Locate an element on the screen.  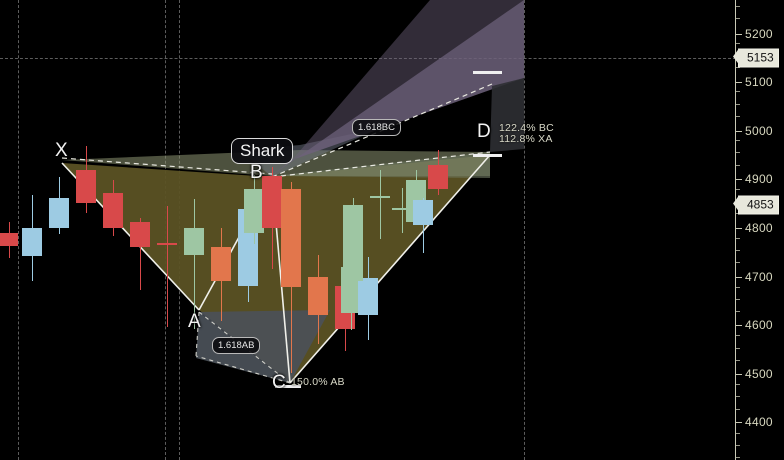
price-tick-label: 4900 is located at coordinates (759, 179).